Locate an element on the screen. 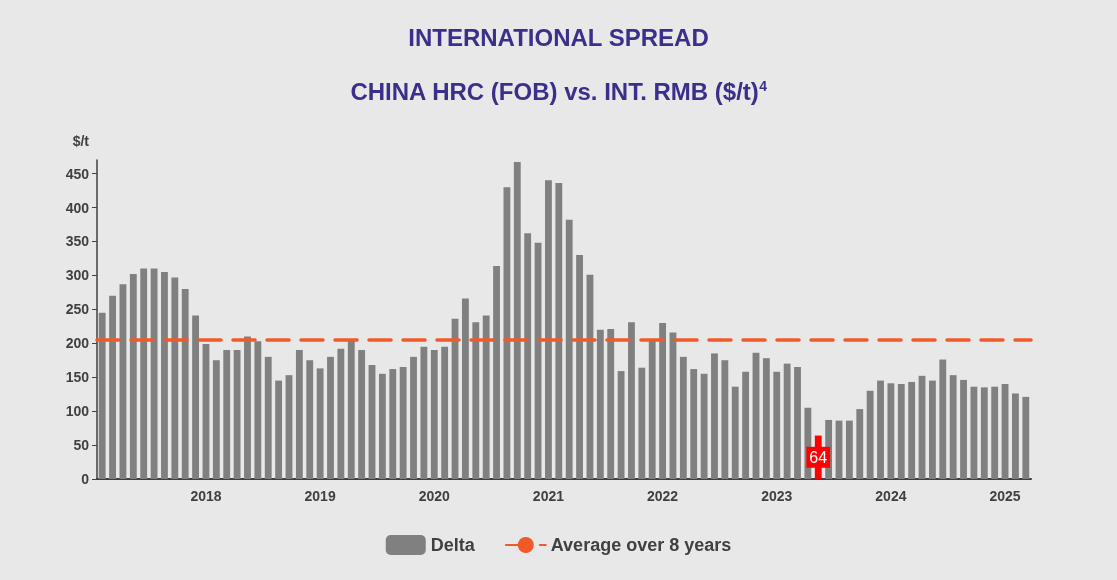 The image size is (1117, 580). x-tick-label: 2020 is located at coordinates (434, 496).